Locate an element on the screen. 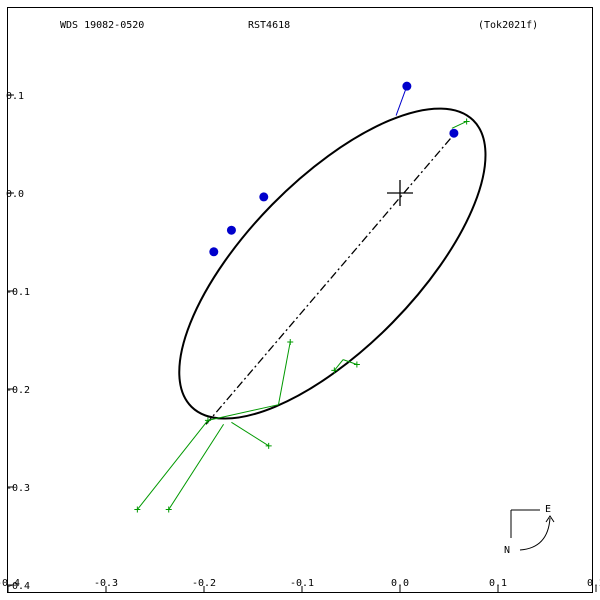 Image resolution: width=600 pixels, height=600 pixels. x-axis-ticks: -0.4 -0.3 -0.2 -0.1 0.0 0.1 0.2 is located at coordinates (300, 585).